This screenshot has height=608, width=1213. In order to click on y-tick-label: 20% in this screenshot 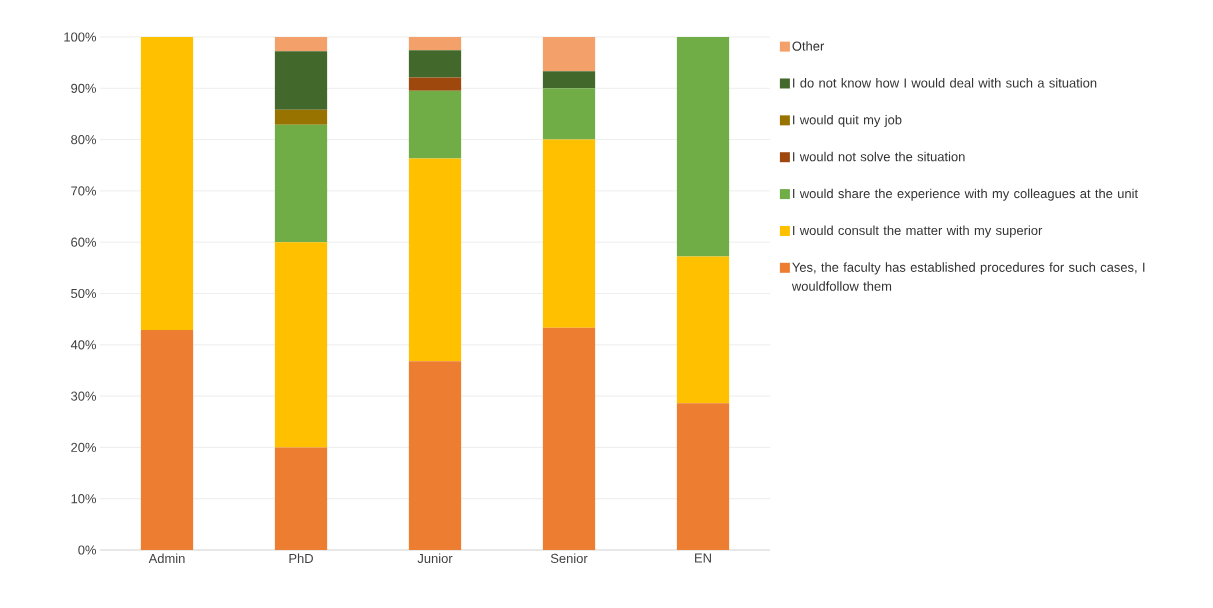, I will do `click(84, 447)`.